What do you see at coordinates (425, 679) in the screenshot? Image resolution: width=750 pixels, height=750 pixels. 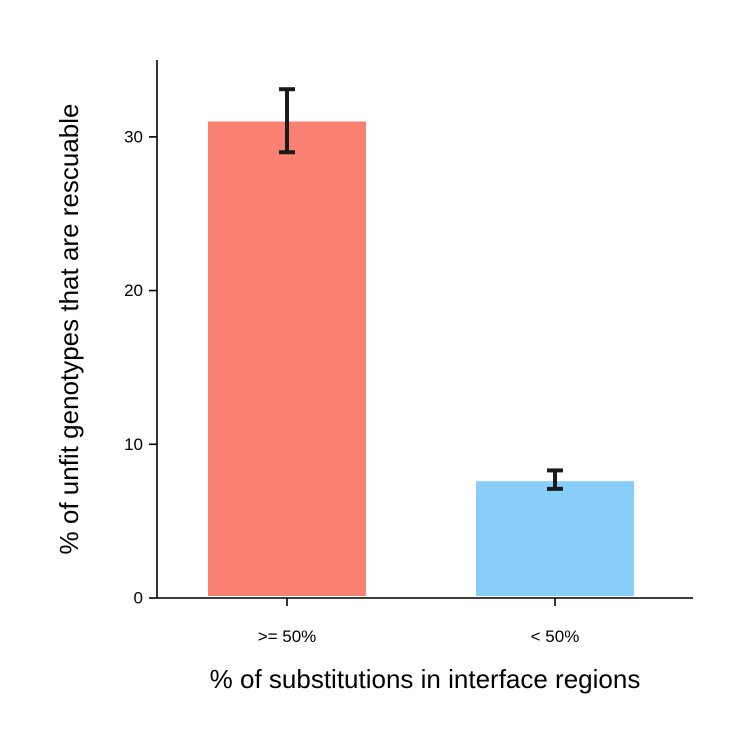 I see `x-axis-label: % of substitutions in interface regions` at bounding box center [425, 679].